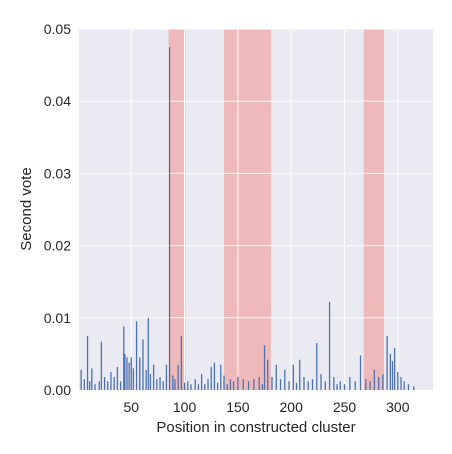 The width and height of the screenshot is (452, 454). What do you see at coordinates (292, 407) in the screenshot?
I see `x-tick-label-200: 200` at bounding box center [292, 407].